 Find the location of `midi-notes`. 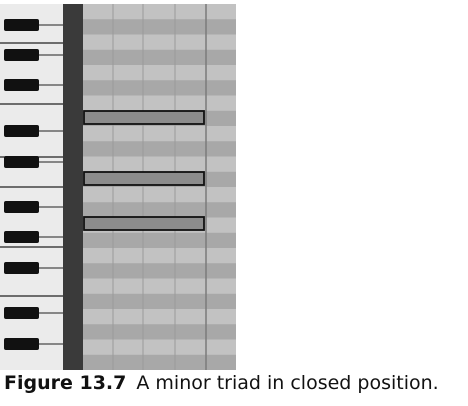

midi-notes is located at coordinates (144, 170).